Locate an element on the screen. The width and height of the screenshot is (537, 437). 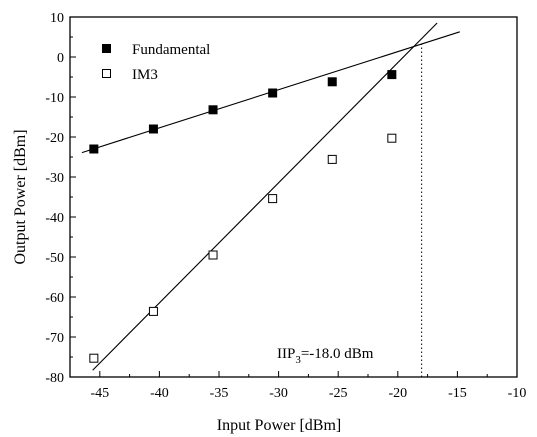
x-tick-label: -30 is located at coordinates (278, 393).